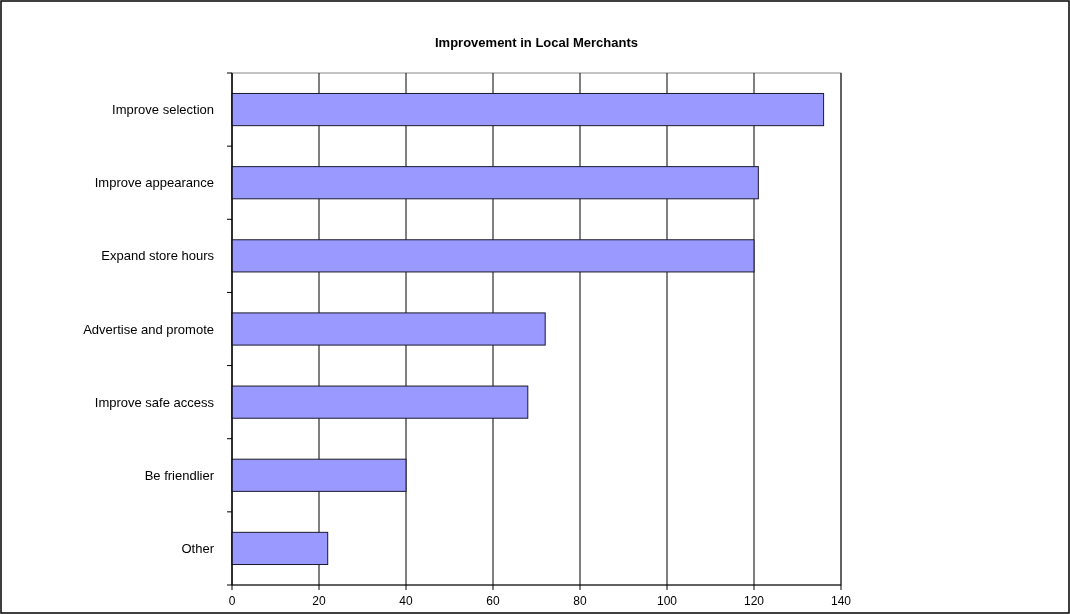 Image resolution: width=1070 pixels, height=614 pixels. Describe the element at coordinates (154, 402) in the screenshot. I see `y-tick-label: Improve safe access` at that location.